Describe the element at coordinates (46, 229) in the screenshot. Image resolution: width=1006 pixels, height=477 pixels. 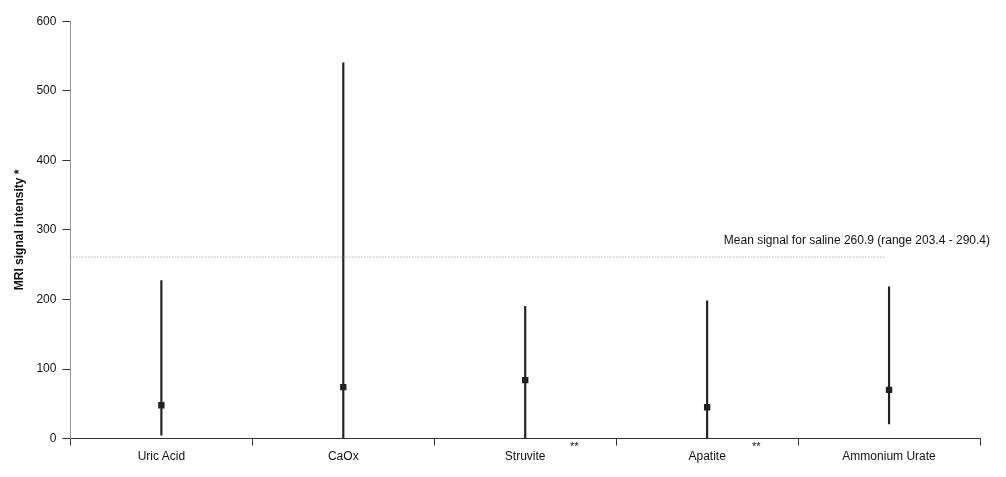
I see `y-tick-label: 300` at that location.